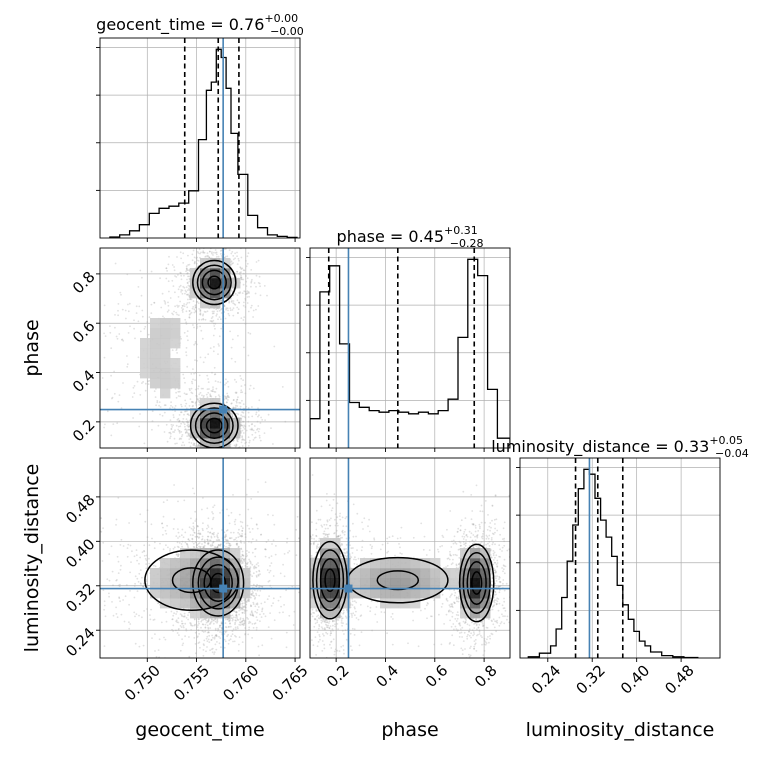 The height and width of the screenshot is (760, 760). What do you see at coordinates (182, 558) in the screenshot?
I see `panel-luminosity_distance-vs-geocent_time` at bounding box center [182, 558].